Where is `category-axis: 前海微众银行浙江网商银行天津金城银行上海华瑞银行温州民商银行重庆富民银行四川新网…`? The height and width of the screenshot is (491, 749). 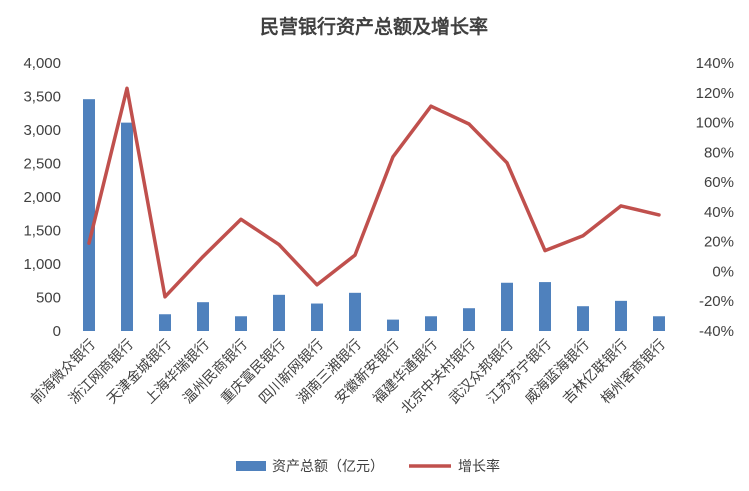 category-axis: 前海微众银行浙江网商银行天津金城银行上海华瑞银行温州民商银行重庆富民银行四川新网… is located at coordinates (347, 376).